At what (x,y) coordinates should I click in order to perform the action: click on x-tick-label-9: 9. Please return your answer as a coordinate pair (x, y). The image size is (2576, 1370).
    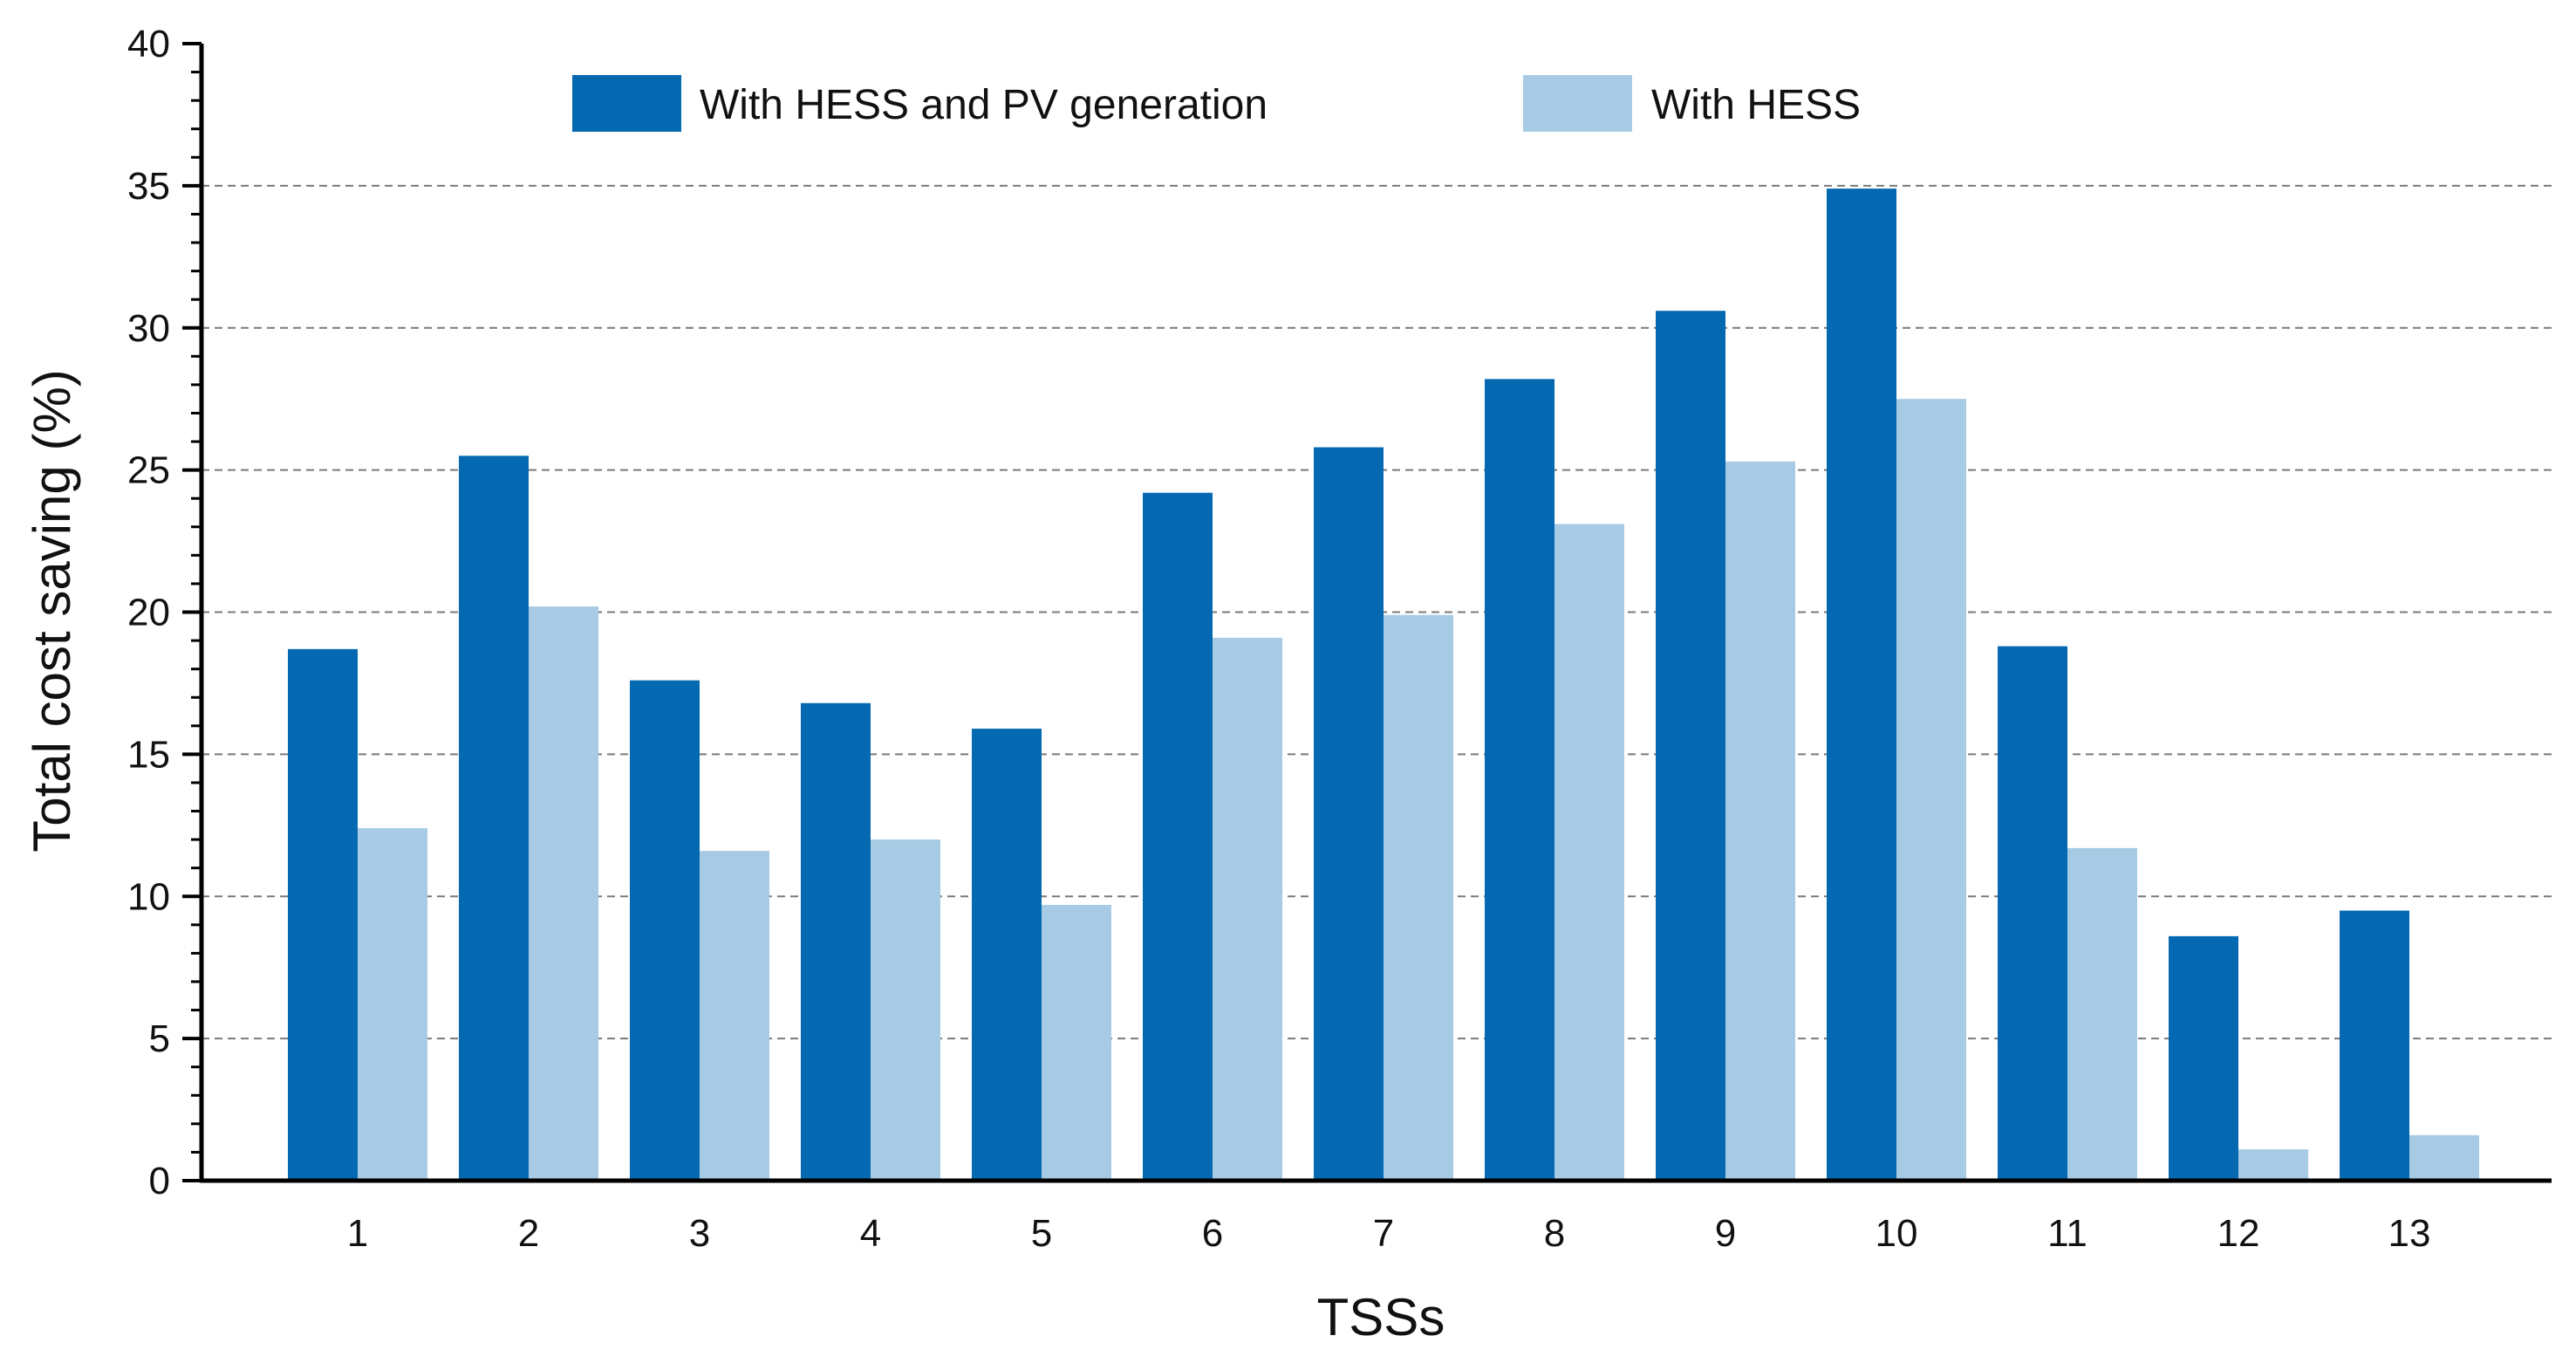
    Looking at the image, I should click on (1725, 1234).